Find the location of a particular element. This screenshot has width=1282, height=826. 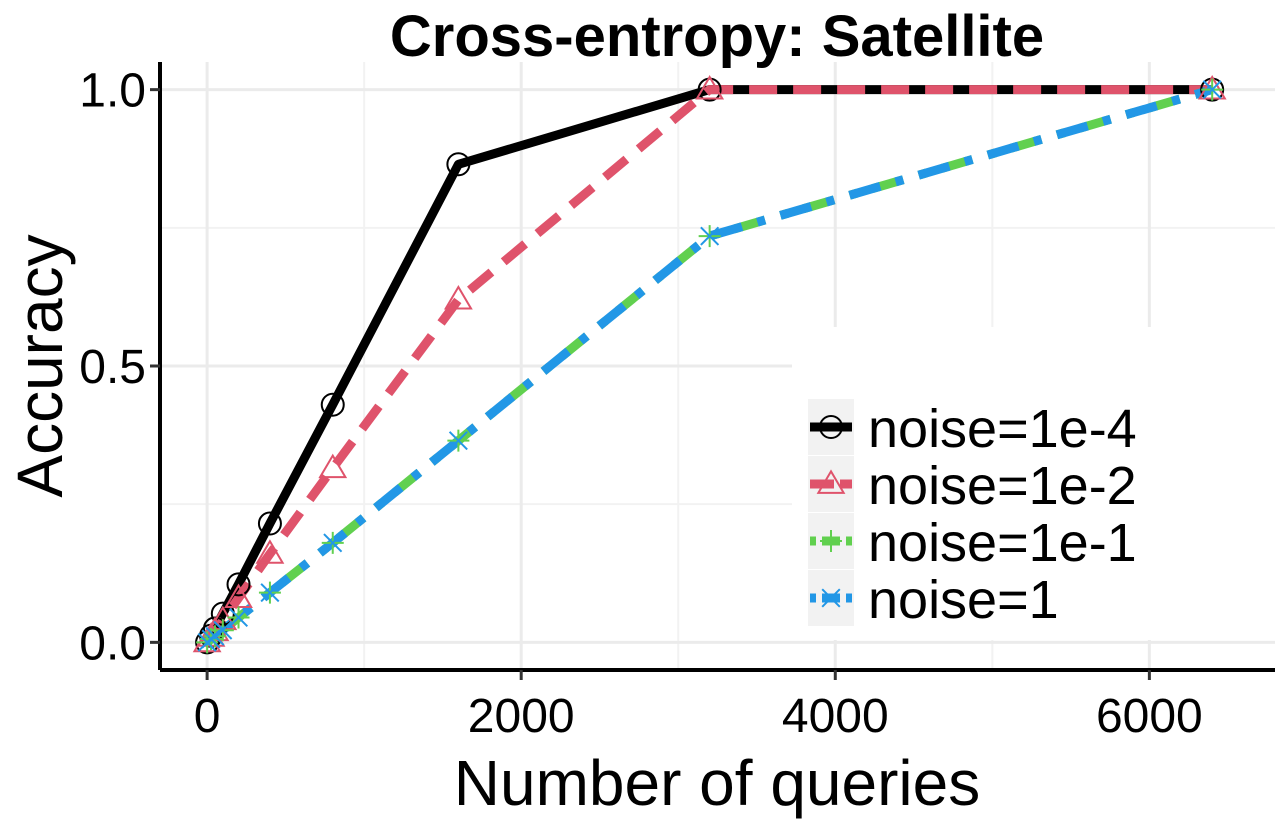

legend-background is located at coordinates (1037, 483).